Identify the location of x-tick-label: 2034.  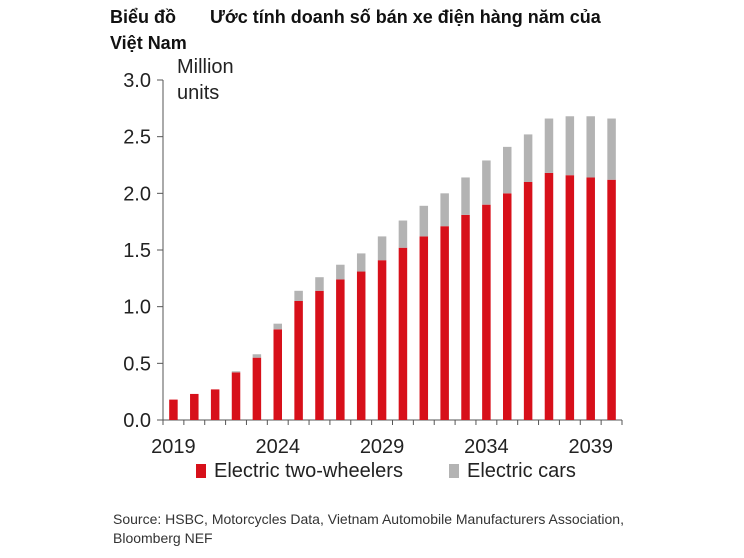
(486, 447).